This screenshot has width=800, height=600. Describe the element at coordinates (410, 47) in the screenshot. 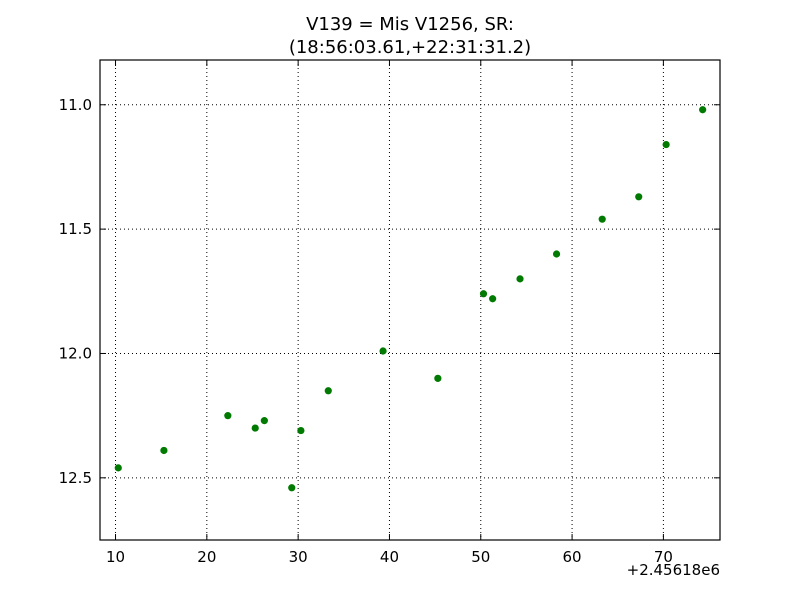

I see `chart-title-line-2: (18:56:03.61,+22:31:31.2)` at that location.